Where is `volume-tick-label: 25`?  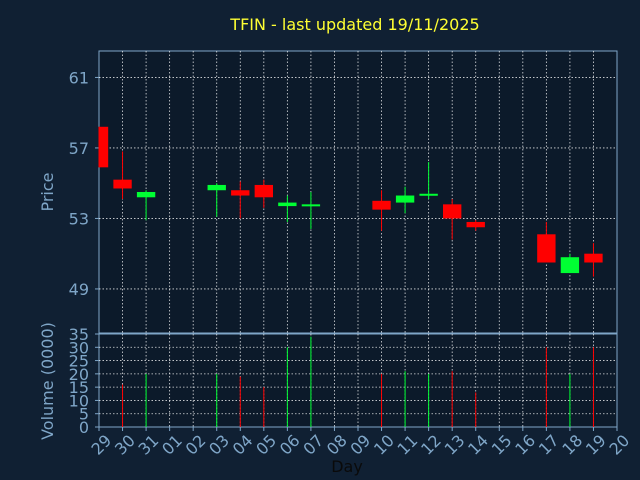
volume-tick-label: 25 is located at coordinates (79, 361).